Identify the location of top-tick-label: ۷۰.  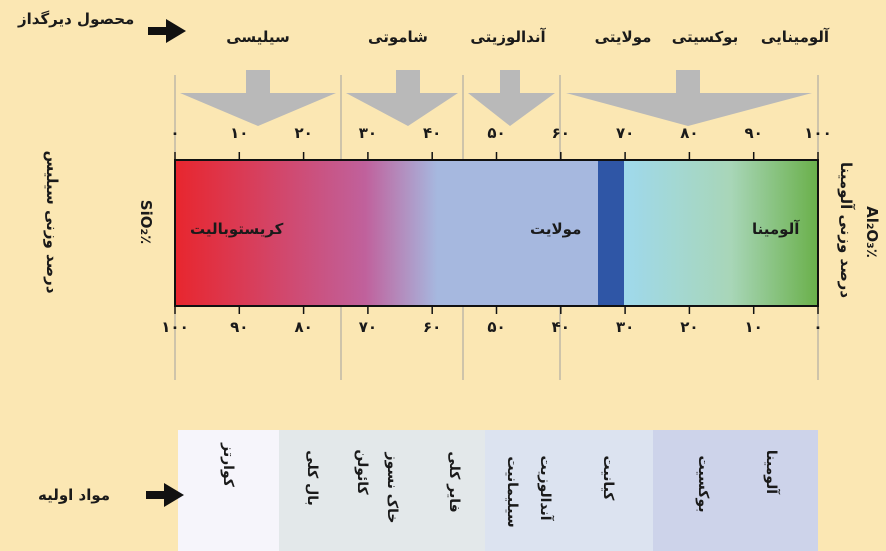
(625, 133).